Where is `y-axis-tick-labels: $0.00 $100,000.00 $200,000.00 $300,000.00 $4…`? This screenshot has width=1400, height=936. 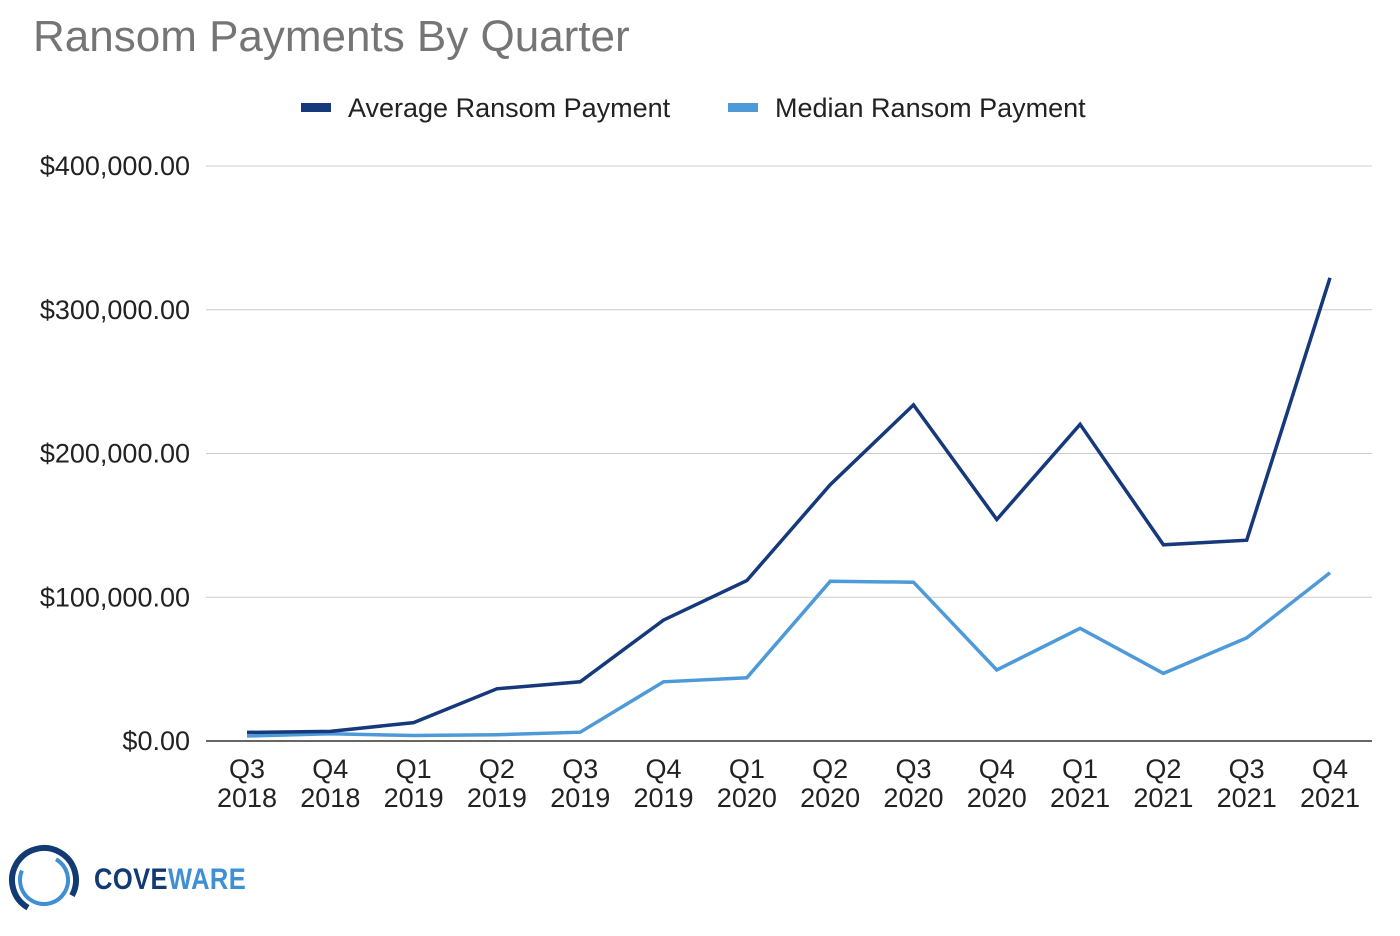 y-axis-tick-labels: $0.00 $100,000.00 $200,000.00 $300,000.00 $4… is located at coordinates (115, 453).